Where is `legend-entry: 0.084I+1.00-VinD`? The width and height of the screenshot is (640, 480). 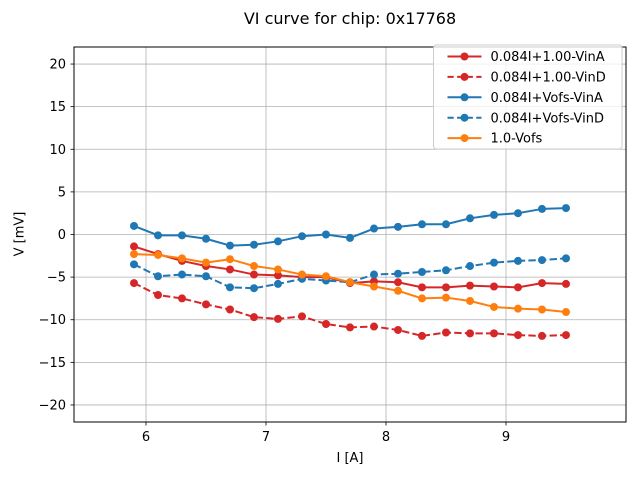
legend-entry: 0.084I+1.00-VinD is located at coordinates (526, 78).